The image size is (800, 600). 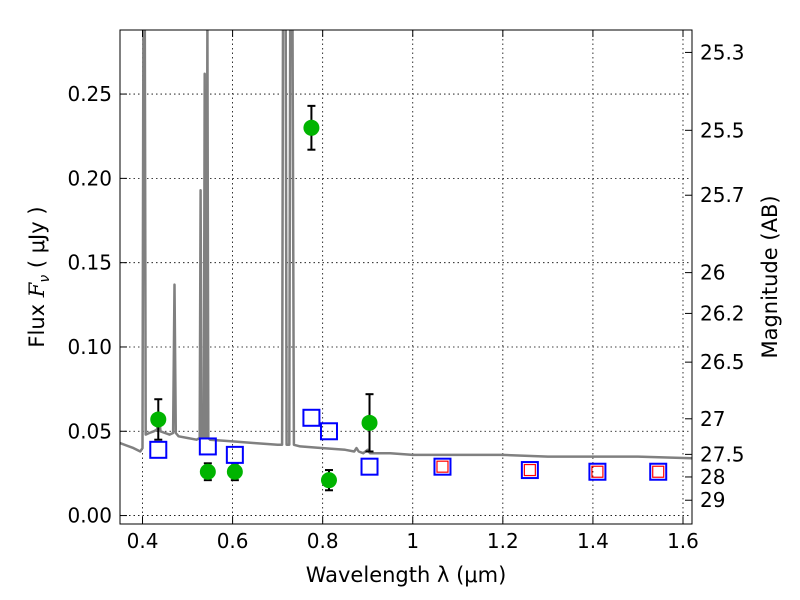 I want to click on y-tick-label: 0.15, so click(x=89, y=263).